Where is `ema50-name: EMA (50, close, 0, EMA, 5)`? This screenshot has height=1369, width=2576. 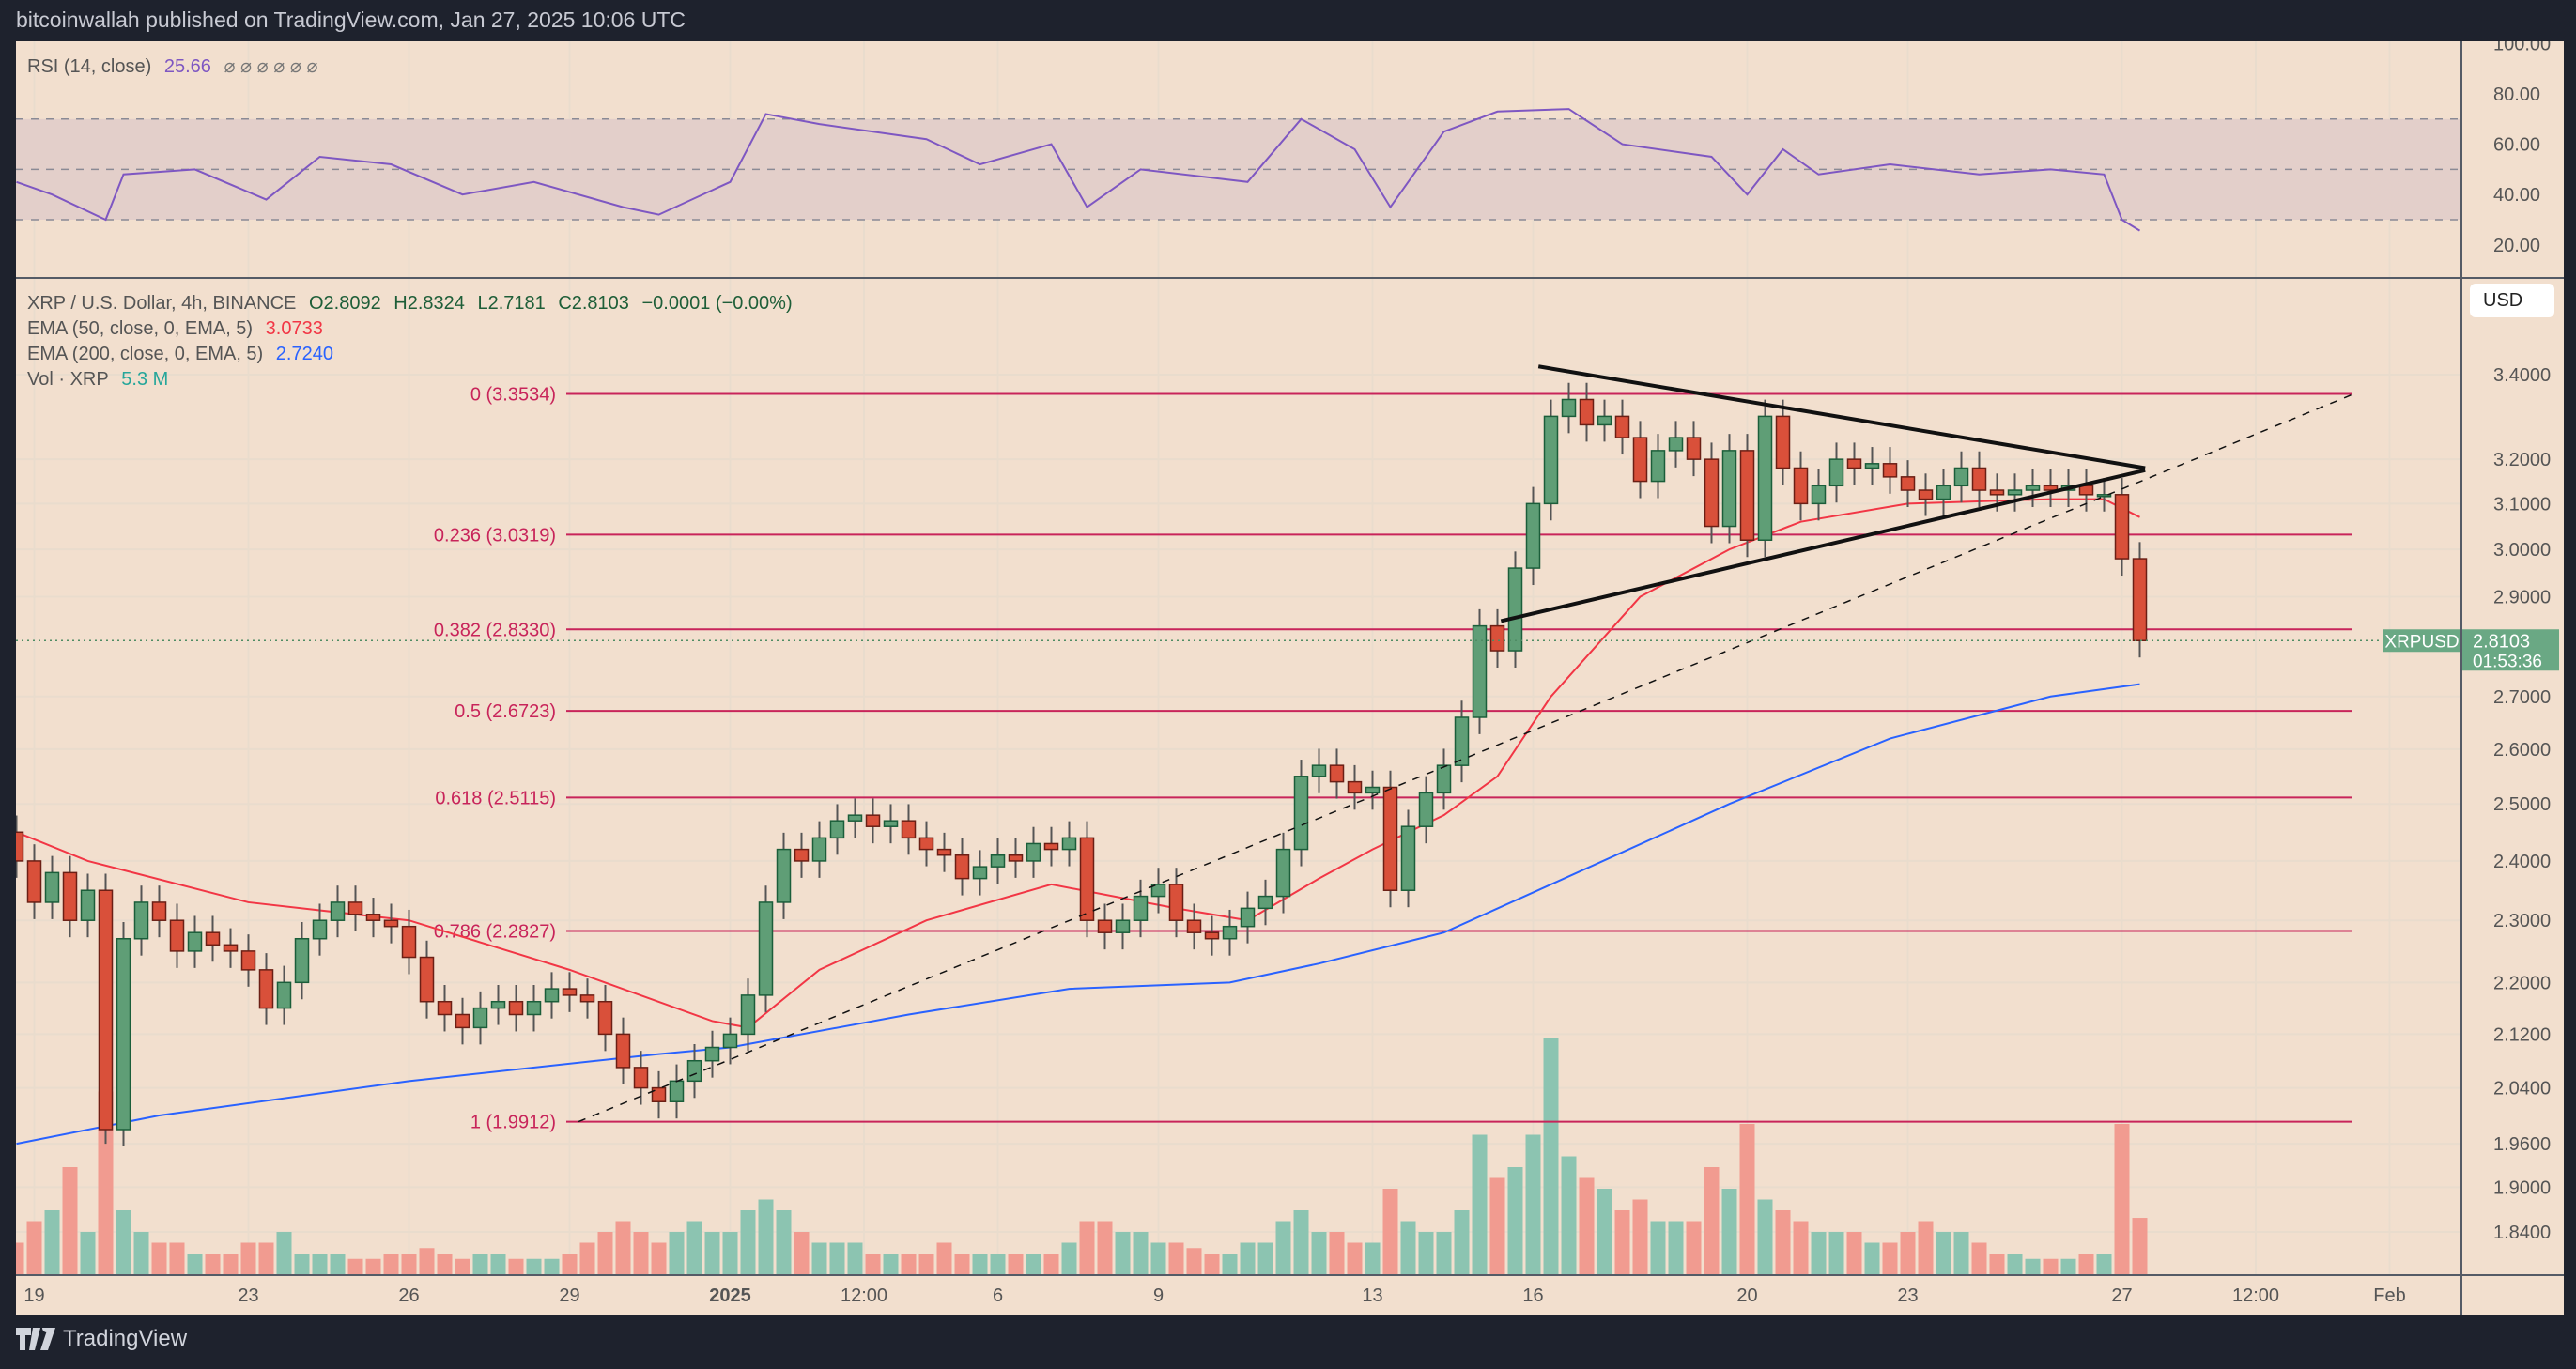
ema50-name: EMA (50, close, 0, EMA, 5) is located at coordinates (140, 328).